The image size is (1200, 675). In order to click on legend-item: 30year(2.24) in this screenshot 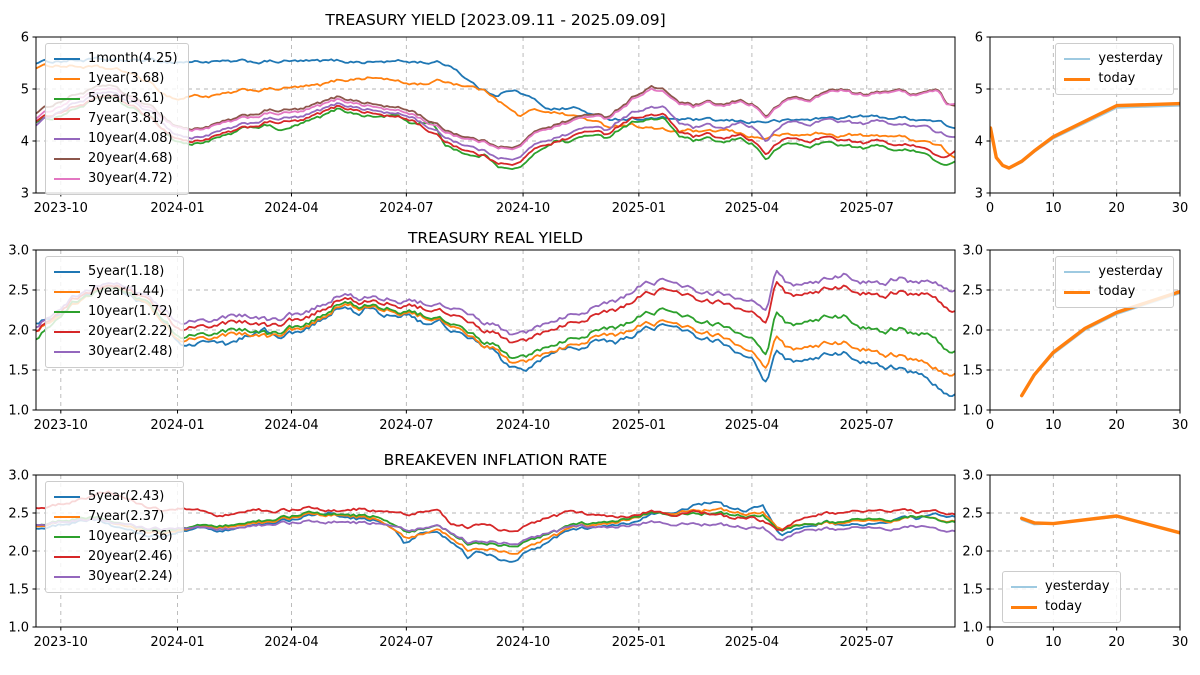, I will do `click(113, 577)`.